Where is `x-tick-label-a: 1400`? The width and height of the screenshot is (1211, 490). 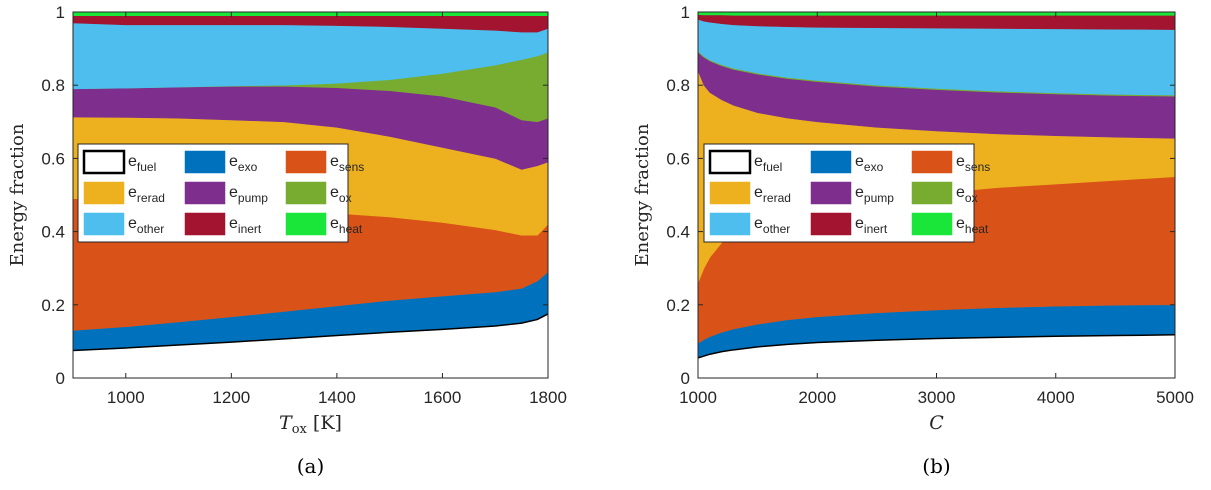 x-tick-label-a: 1400 is located at coordinates (337, 397).